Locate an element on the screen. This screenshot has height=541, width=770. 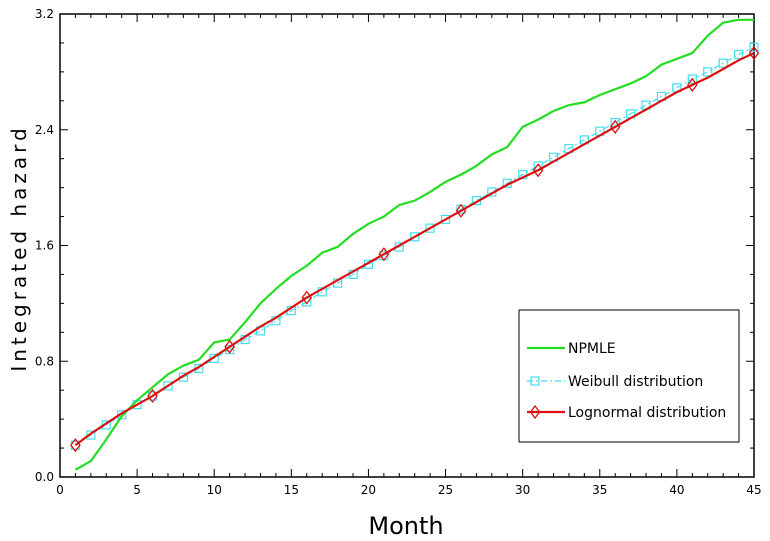
y-tick-label: 1.6 is located at coordinates (44, 246).